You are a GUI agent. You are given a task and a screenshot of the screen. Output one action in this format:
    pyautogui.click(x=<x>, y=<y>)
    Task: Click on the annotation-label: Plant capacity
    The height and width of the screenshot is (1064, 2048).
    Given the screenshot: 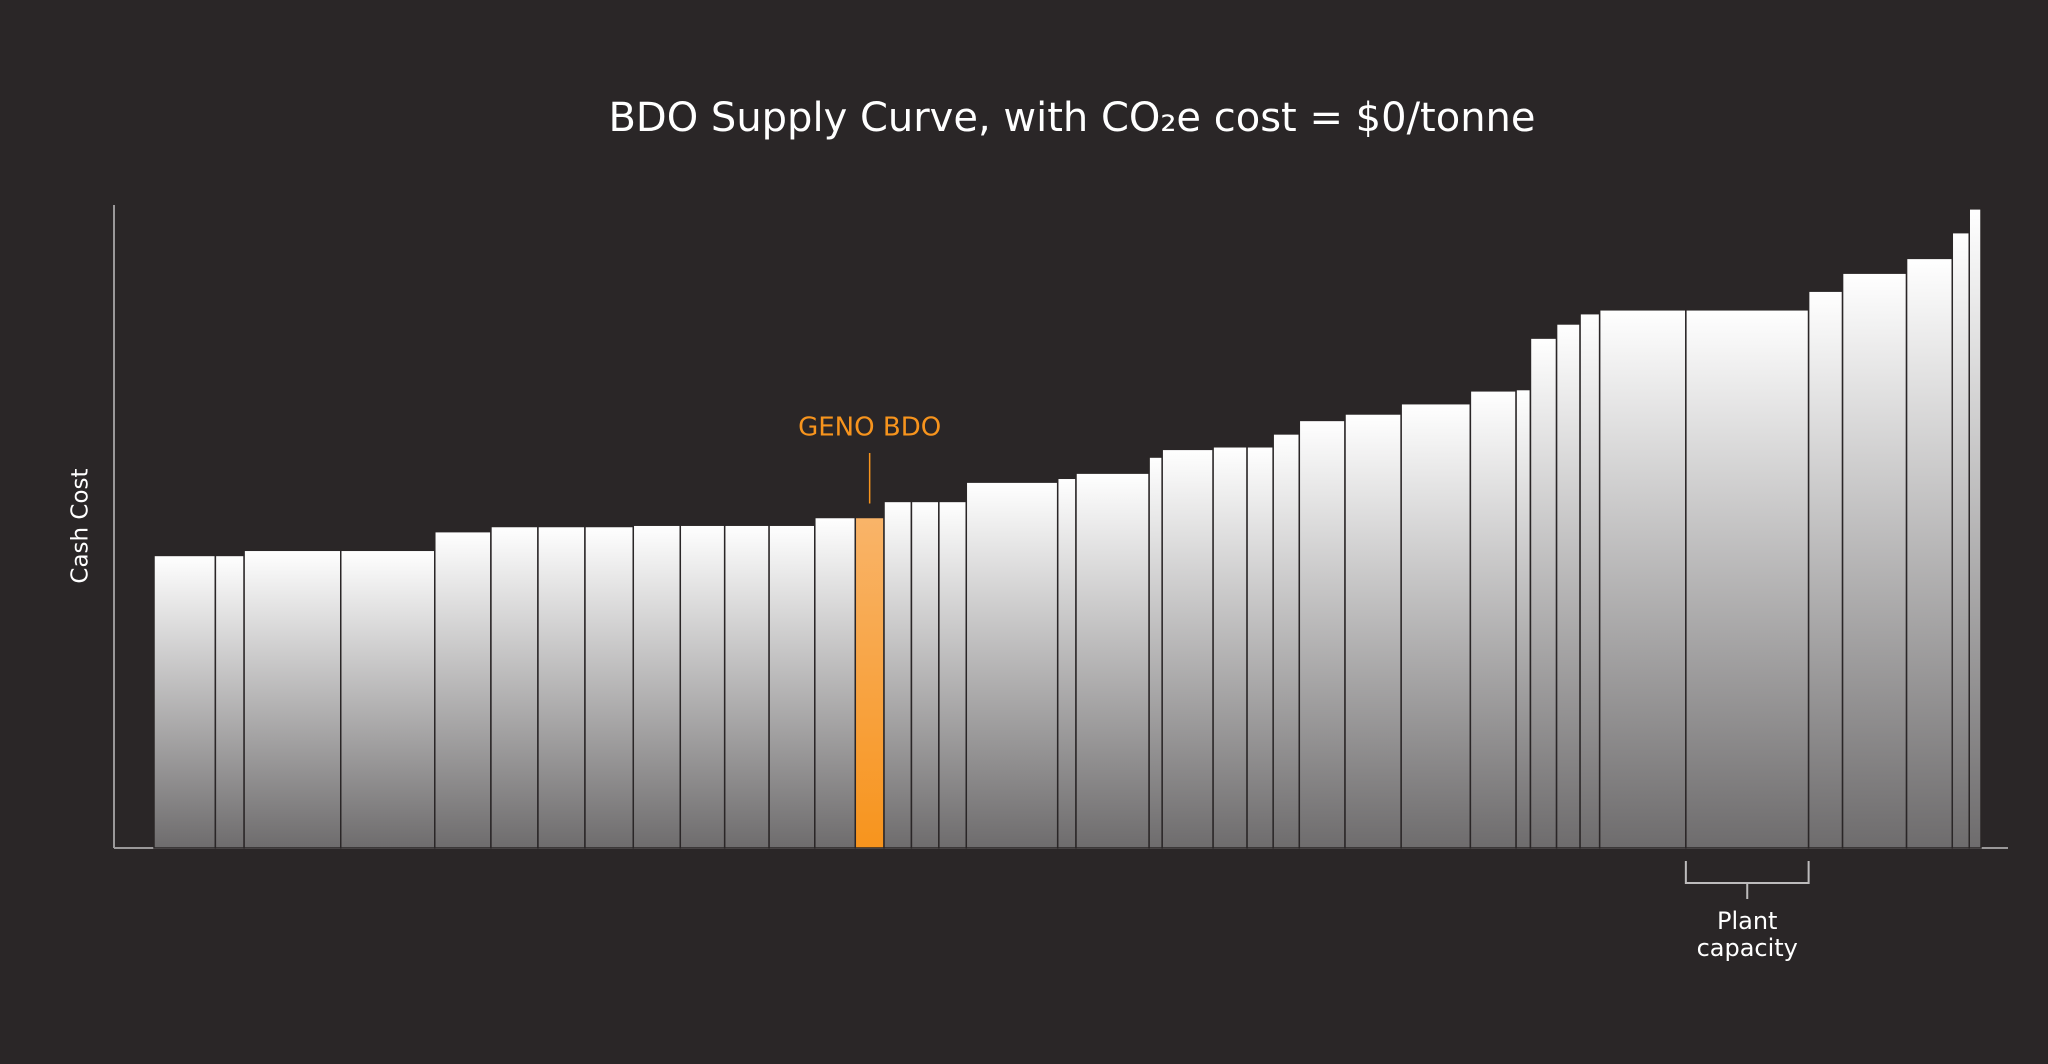 What is the action you would take?
    pyautogui.click(x=1747, y=934)
    